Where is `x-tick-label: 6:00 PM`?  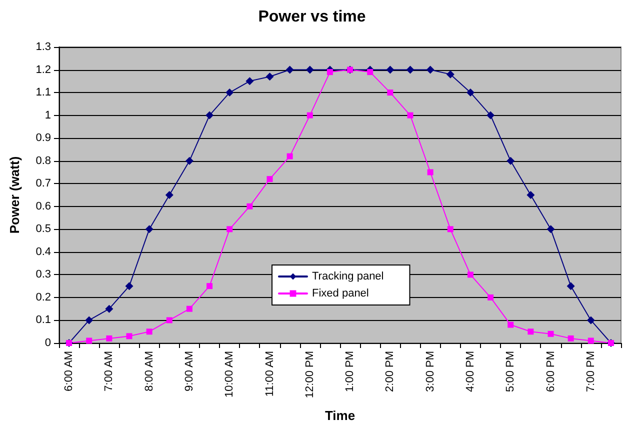
x-tick-label: 6:00 PM is located at coordinates (550, 371).